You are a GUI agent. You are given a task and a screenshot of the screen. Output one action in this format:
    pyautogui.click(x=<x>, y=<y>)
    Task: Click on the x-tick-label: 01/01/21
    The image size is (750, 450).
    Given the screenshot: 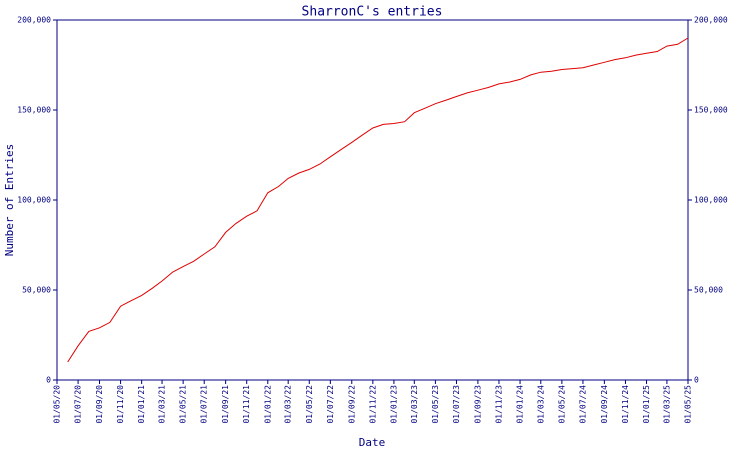 What is the action you would take?
    pyautogui.click(x=141, y=404)
    